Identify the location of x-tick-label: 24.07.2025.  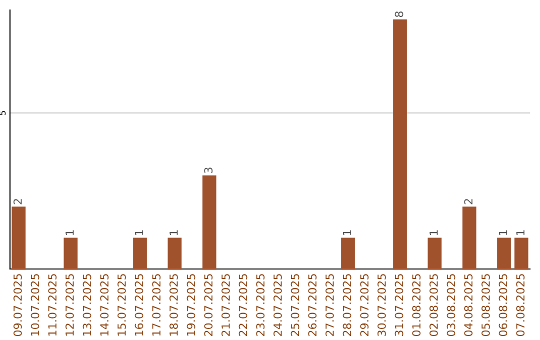
(277, 305).